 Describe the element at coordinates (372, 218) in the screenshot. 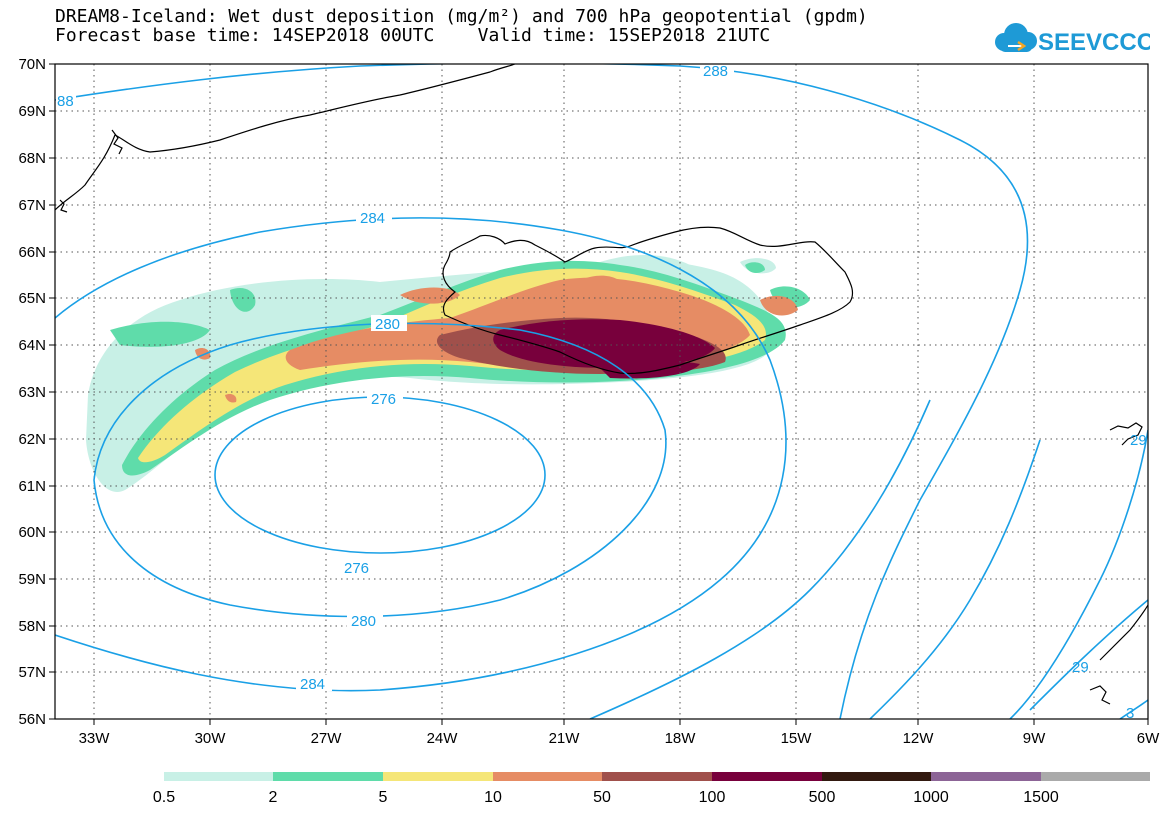

I see `contour-label-284-upper: 284` at that location.